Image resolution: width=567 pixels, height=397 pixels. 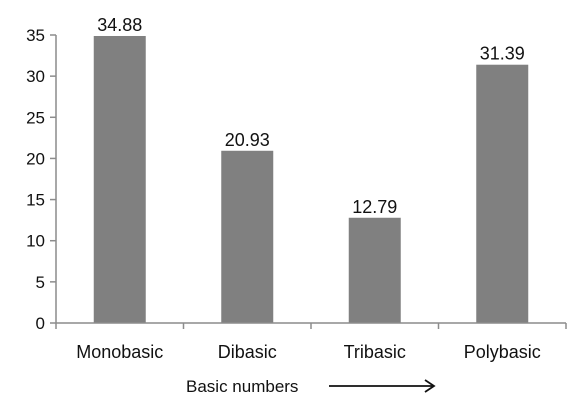 What do you see at coordinates (502, 352) in the screenshot?
I see `category-label-polybasic: Polybasic` at bounding box center [502, 352].